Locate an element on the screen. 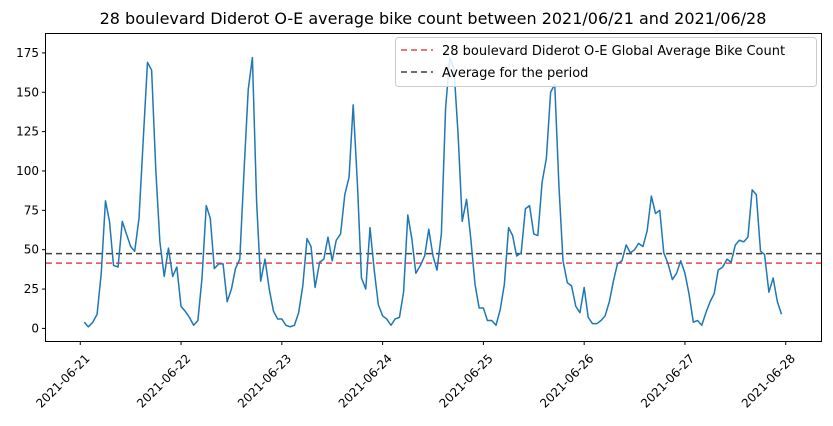 The width and height of the screenshot is (833, 426). y-tick-label: 125 is located at coordinates (27, 132).